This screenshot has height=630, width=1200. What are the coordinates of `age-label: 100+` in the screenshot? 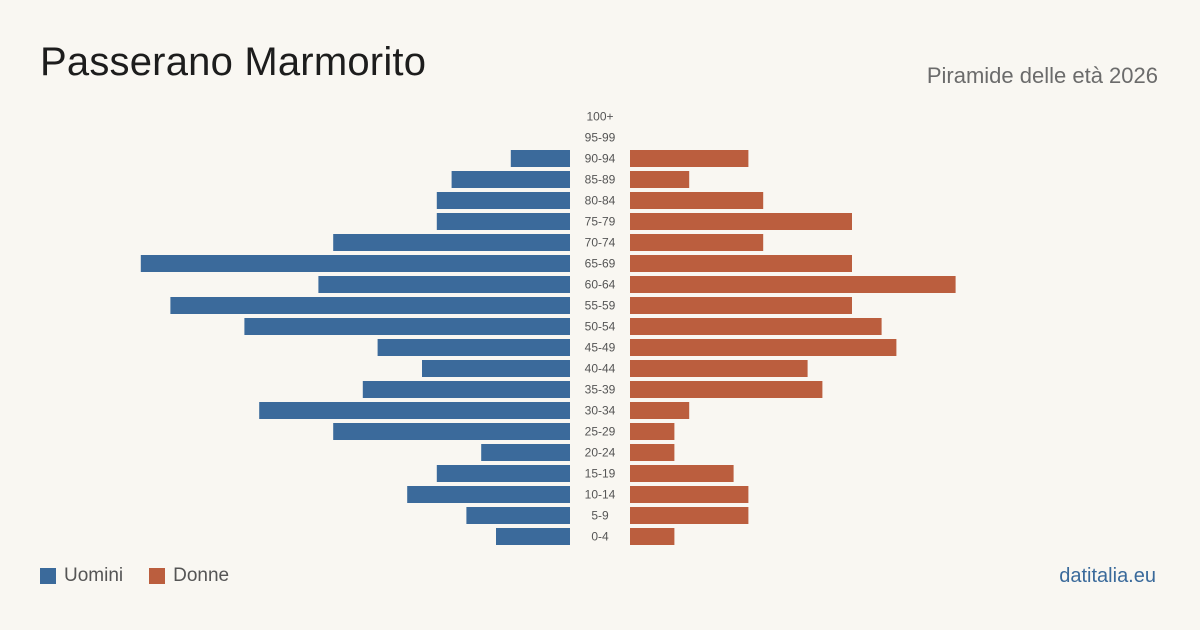 It's located at (599, 117).